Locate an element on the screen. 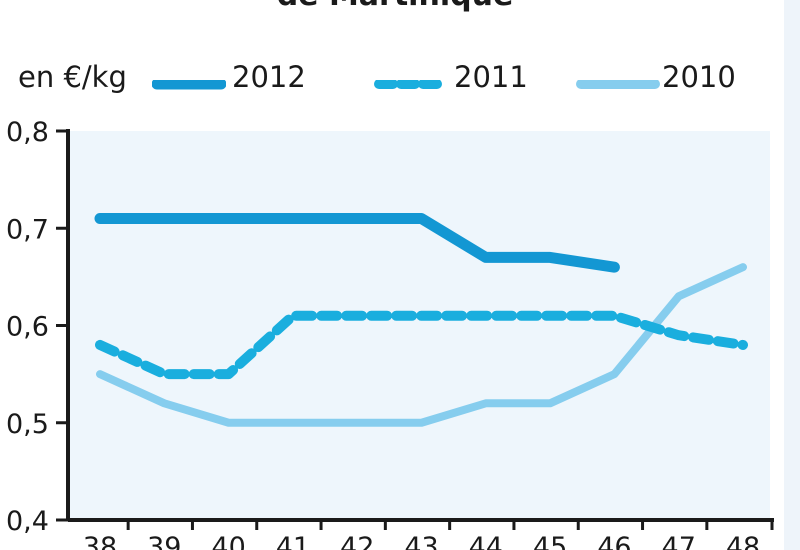 The height and width of the screenshot is (550, 800). x-tick-label: 41 is located at coordinates (293, 541).